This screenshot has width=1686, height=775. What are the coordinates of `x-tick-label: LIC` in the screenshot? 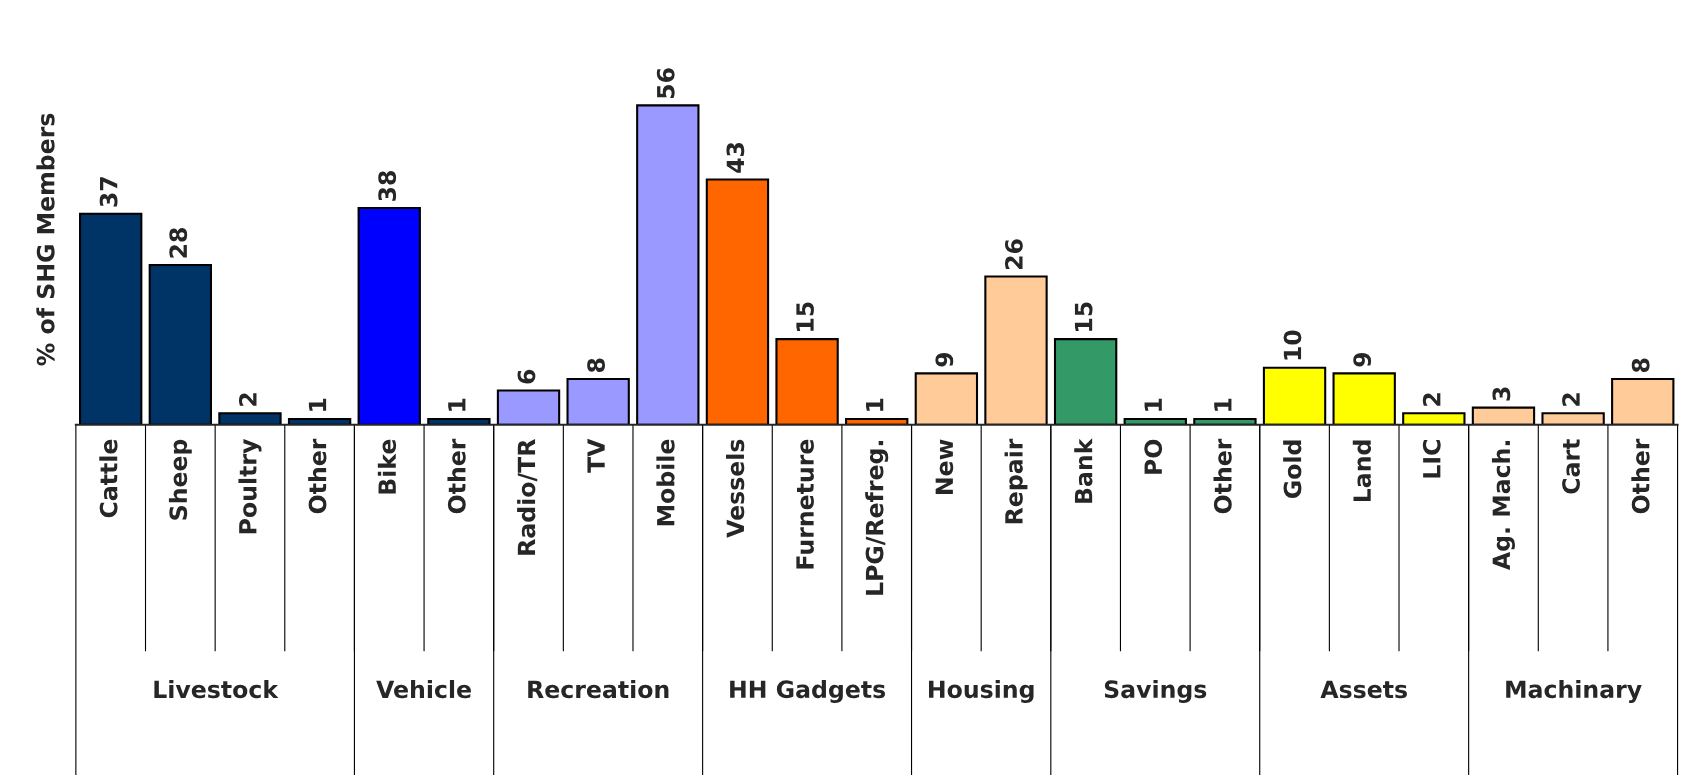 It's located at (1431, 459).